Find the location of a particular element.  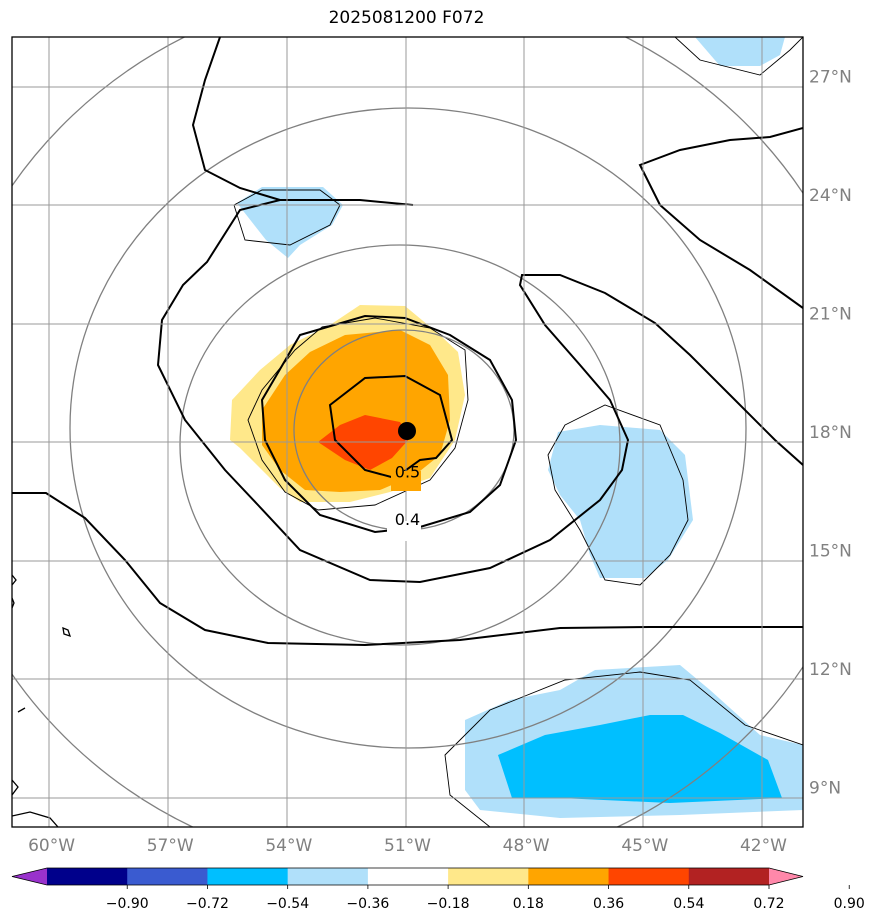

latitude-labels: 9°N 12°N 15°N 18°N 21°N 24°N 27°N is located at coordinates (830, 433).